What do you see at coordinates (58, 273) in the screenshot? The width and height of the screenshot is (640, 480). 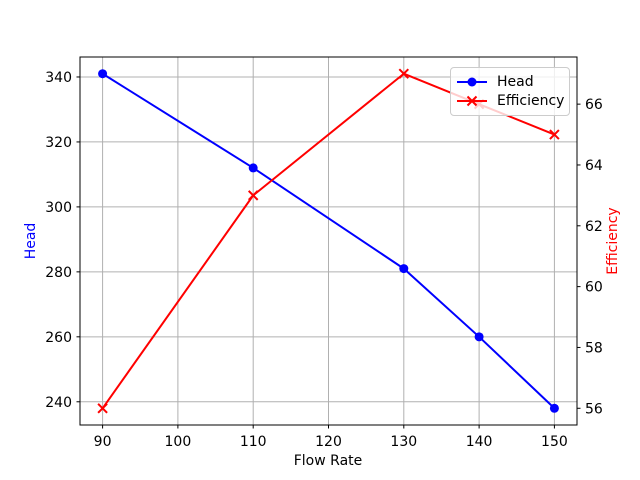 I see `y-left-tick-label: 280` at bounding box center [58, 273].